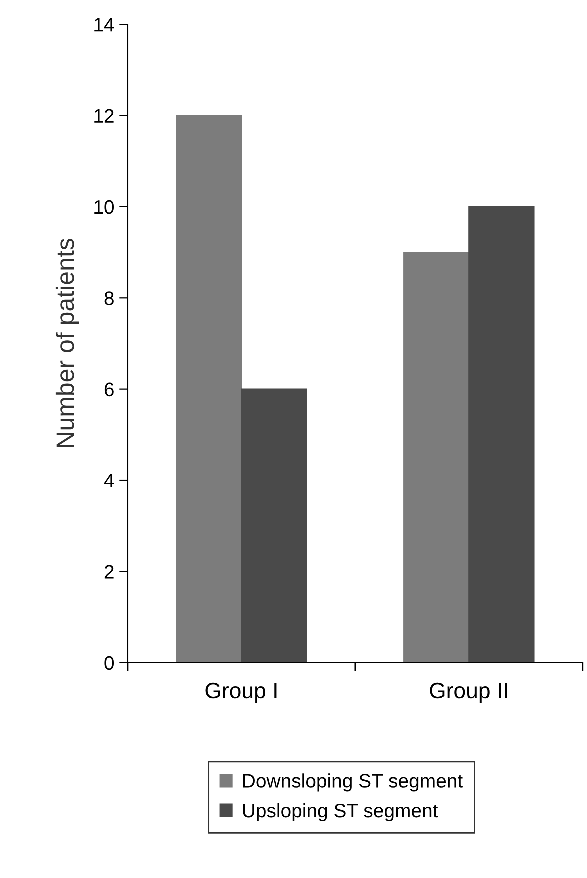 This screenshot has height=878, width=587. I want to click on x-tick-label: Group II, so click(469, 693).